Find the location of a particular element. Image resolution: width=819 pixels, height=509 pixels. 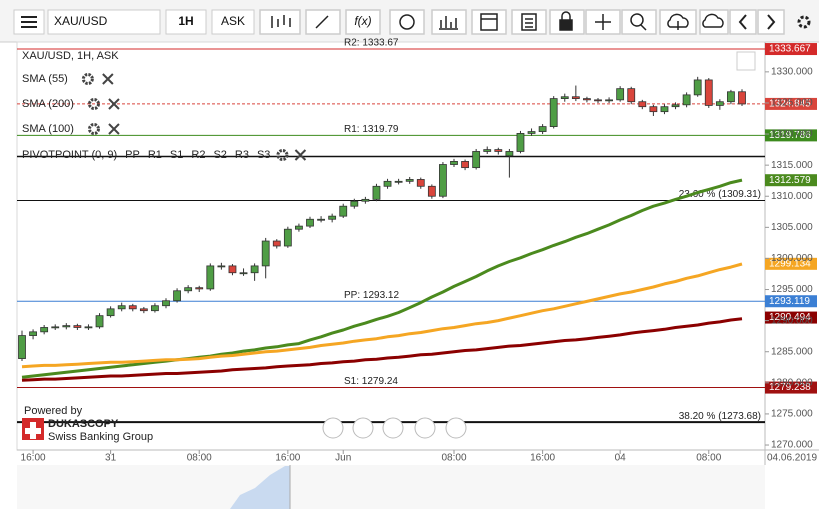

period-box is located at coordinates (186, 22).